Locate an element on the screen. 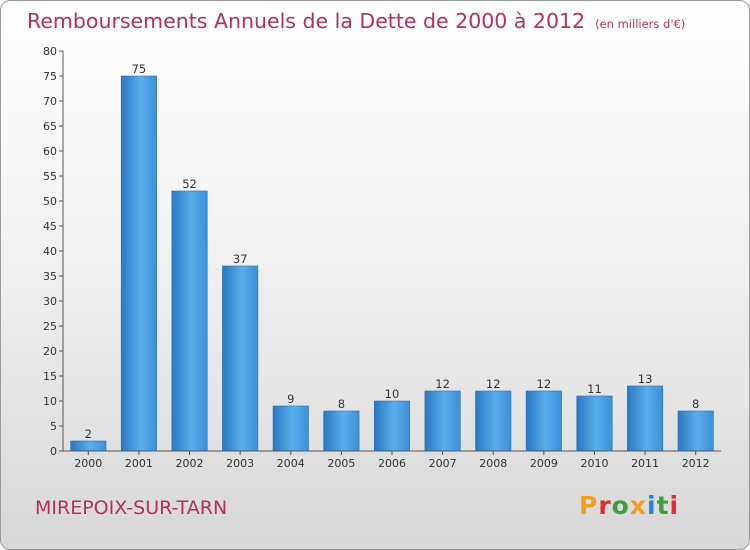 The height and width of the screenshot is (550, 750). logo-letter: r is located at coordinates (605, 505).